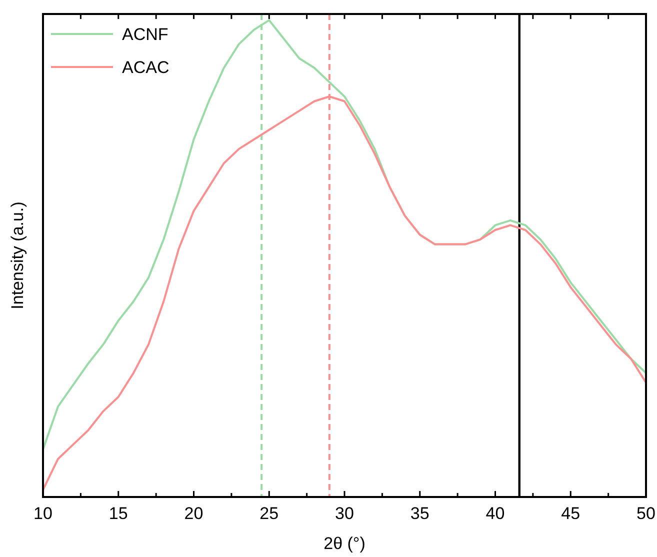  Describe the element at coordinates (420, 514) in the screenshot. I see `x-tick-label: 35` at that location.